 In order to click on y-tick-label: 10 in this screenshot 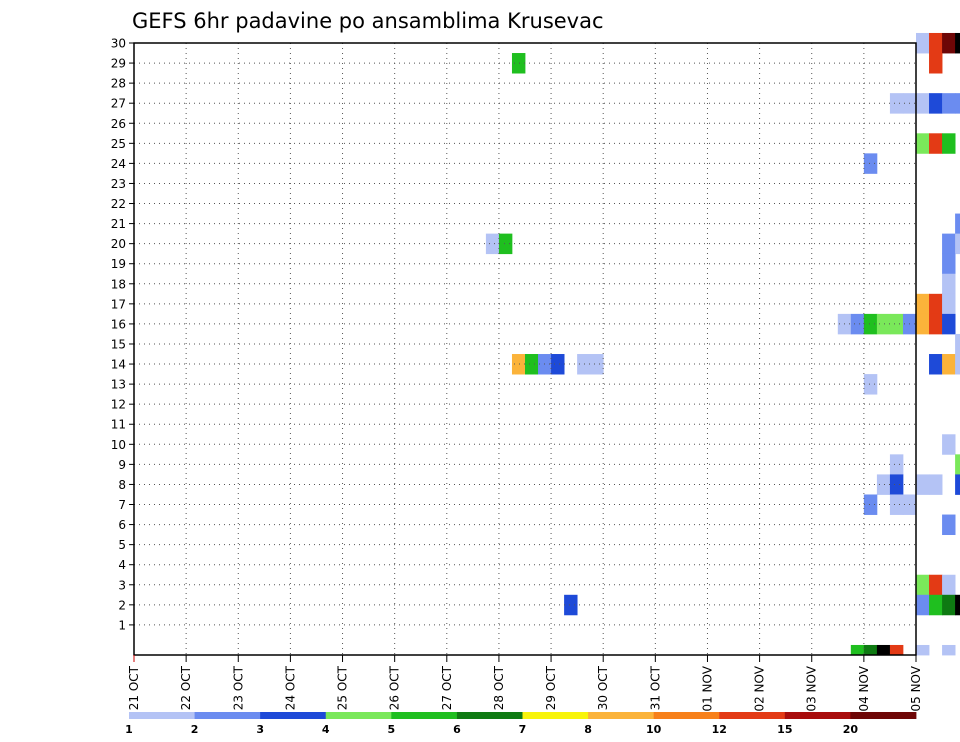, I will do `click(118, 445)`.